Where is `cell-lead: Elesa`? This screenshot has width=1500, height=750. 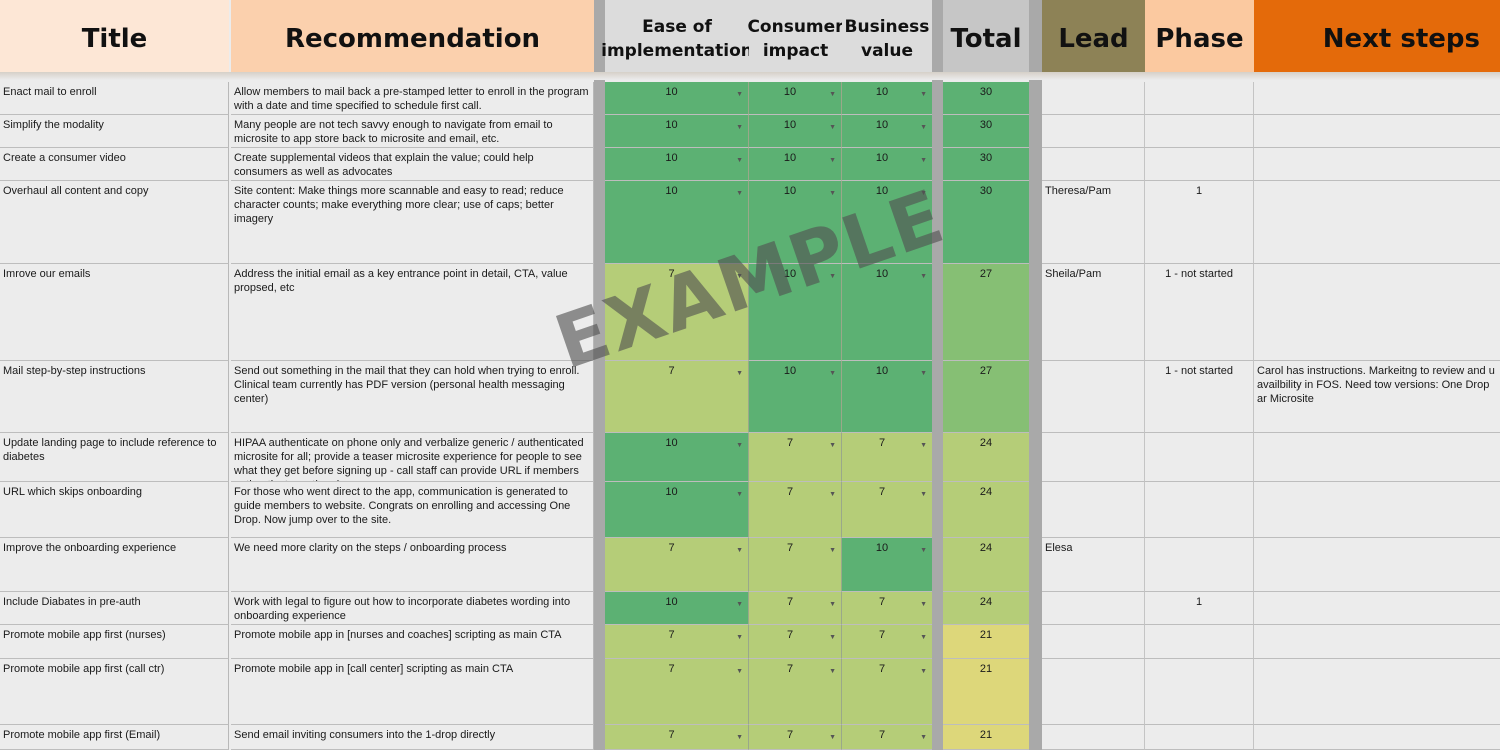 cell-lead: Elesa is located at coordinates (1093, 565).